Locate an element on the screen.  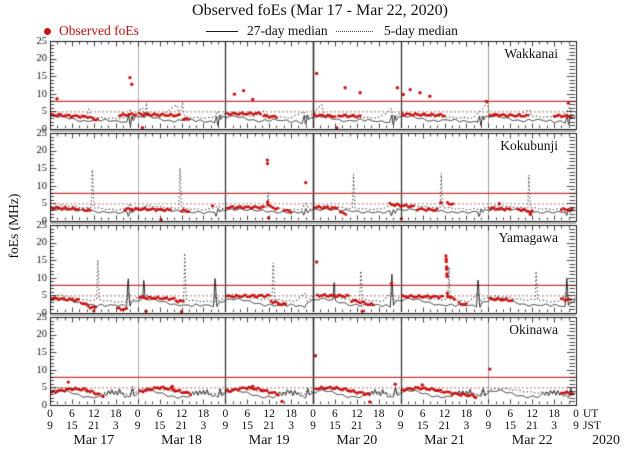
day-label: Mar 22 is located at coordinates (532, 440).